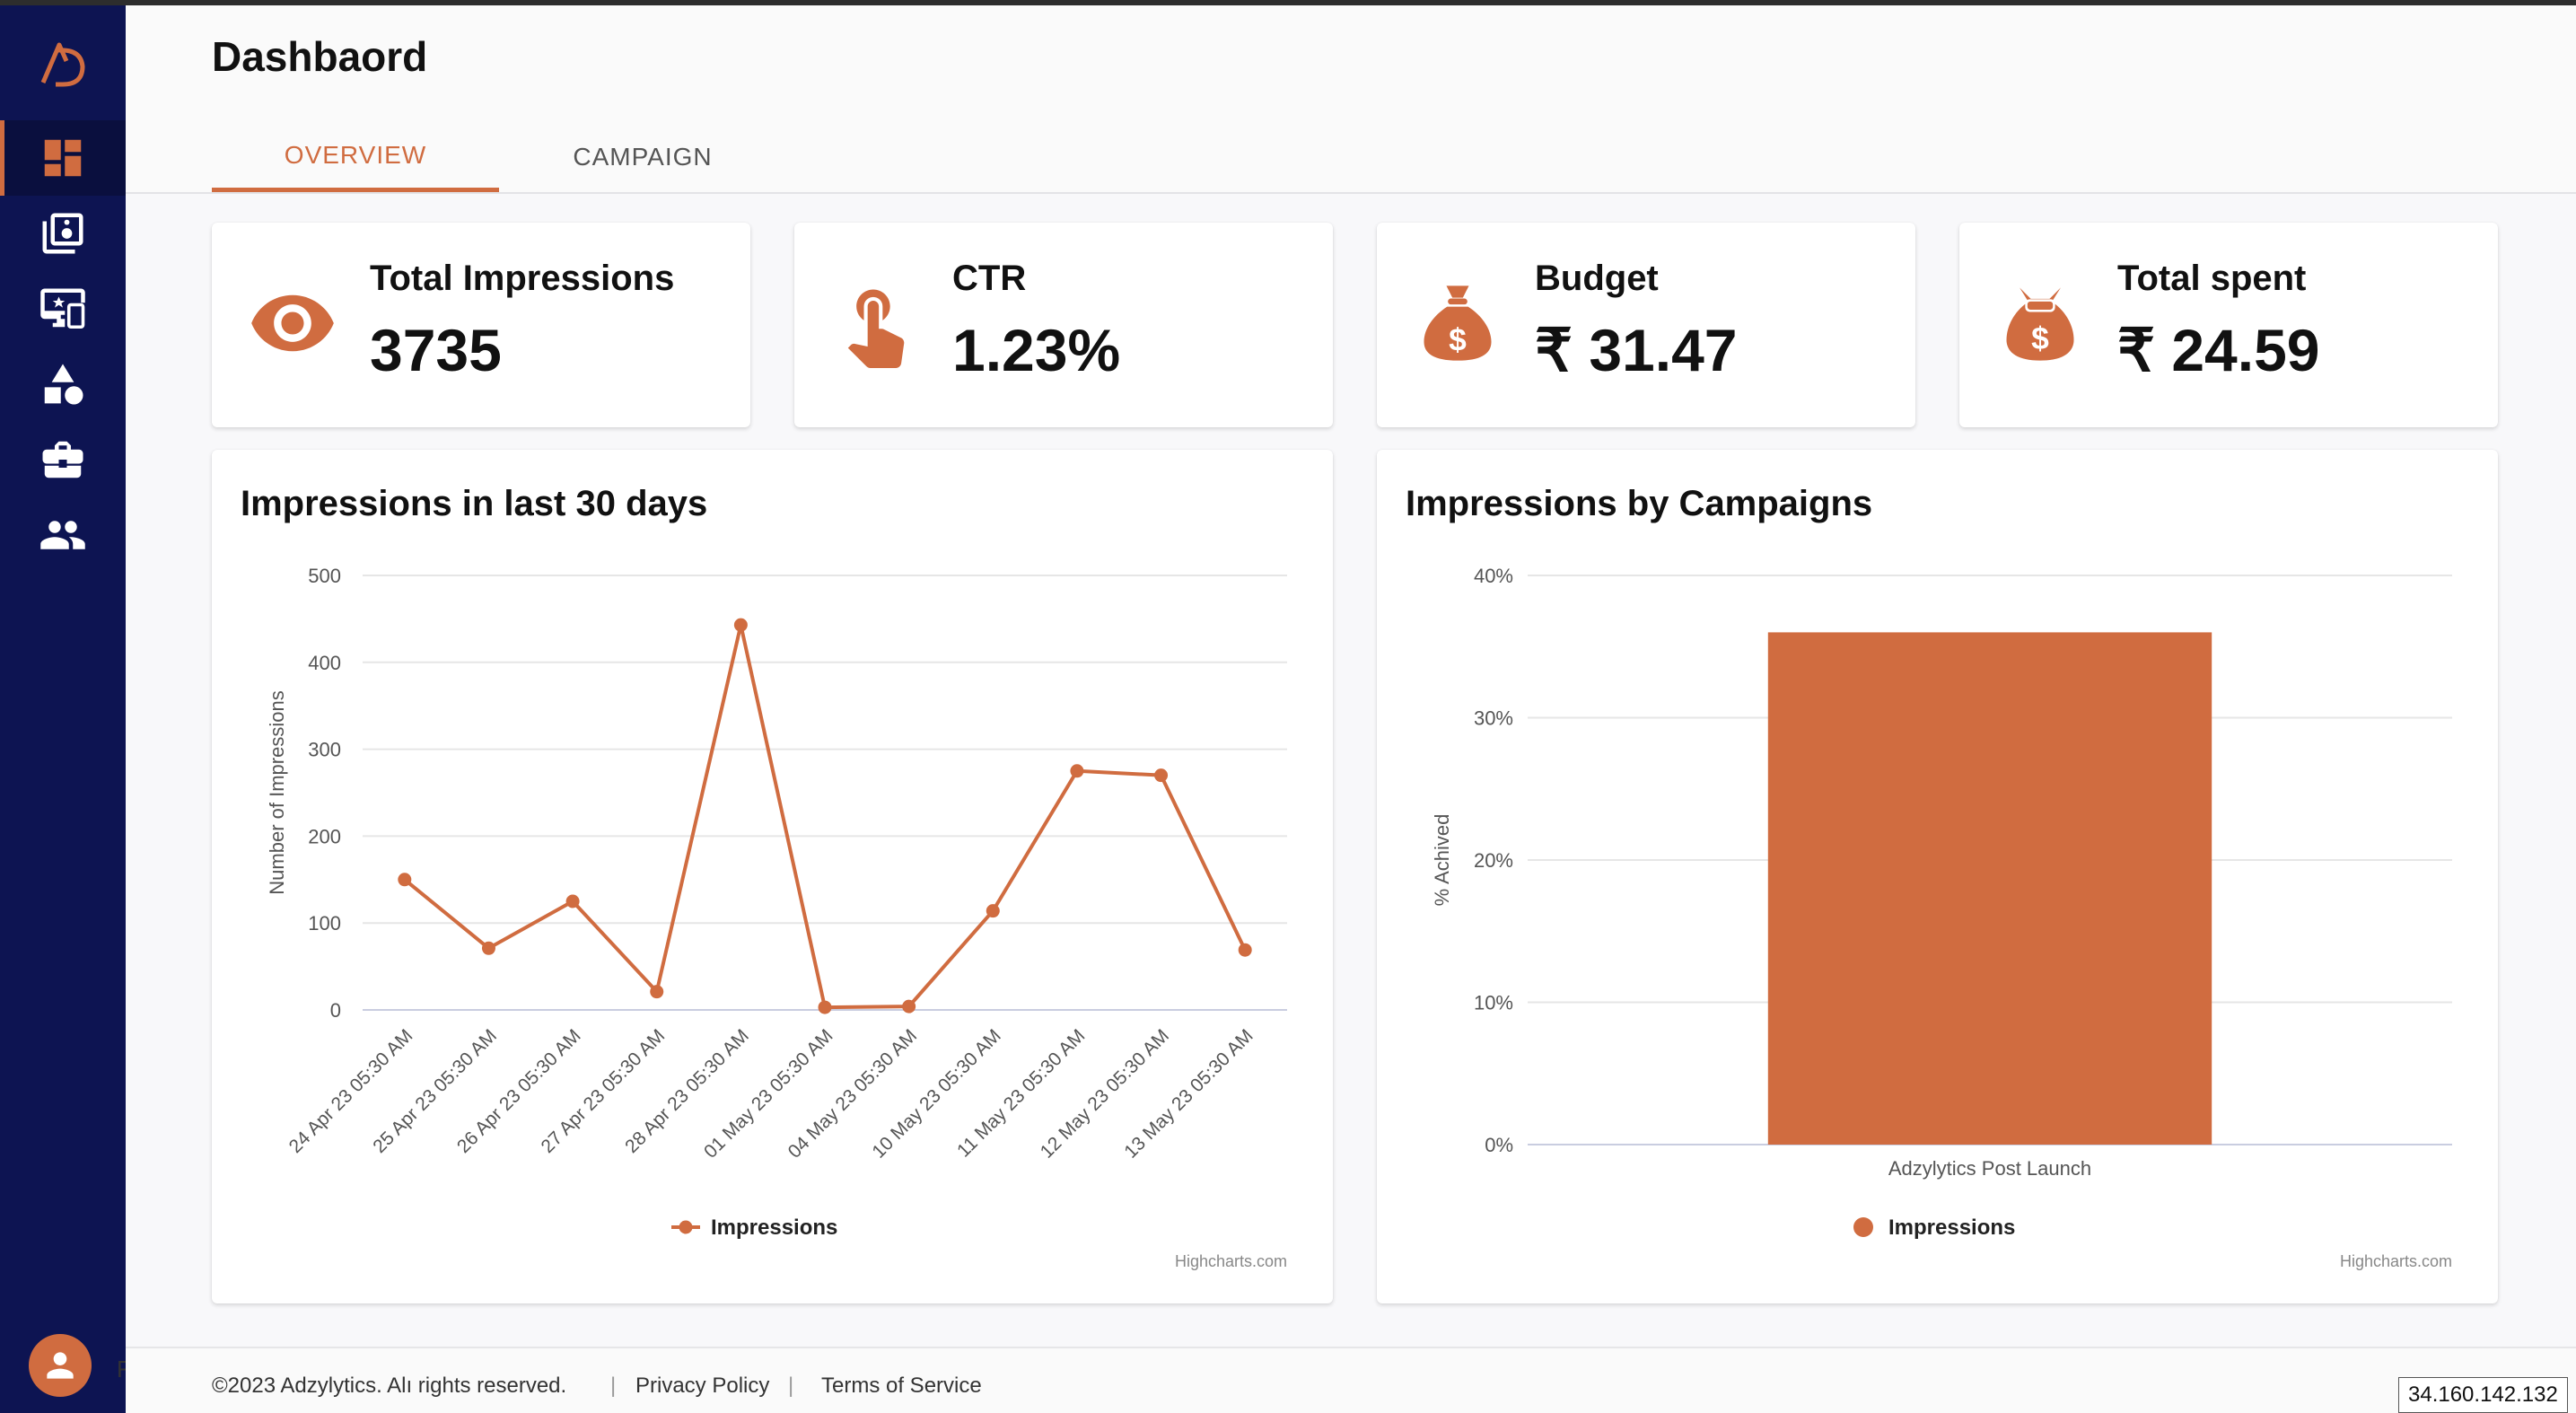  What do you see at coordinates (320, 56) in the screenshot?
I see `page-title: Dashbaord` at bounding box center [320, 56].